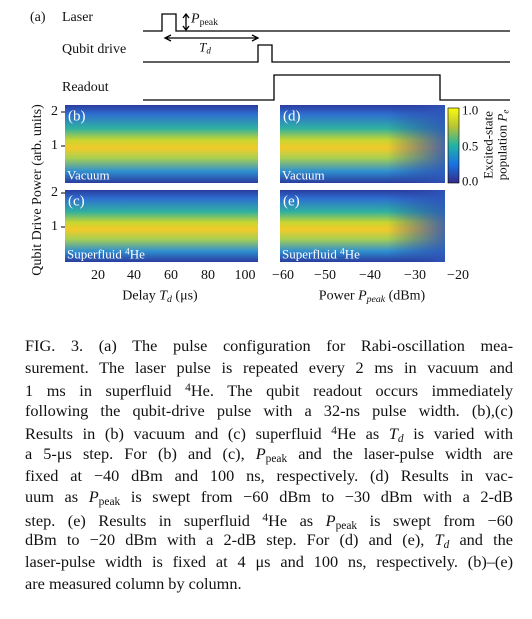 The height and width of the screenshot is (619, 532). I want to click on text-run: population, so click(502, 151).